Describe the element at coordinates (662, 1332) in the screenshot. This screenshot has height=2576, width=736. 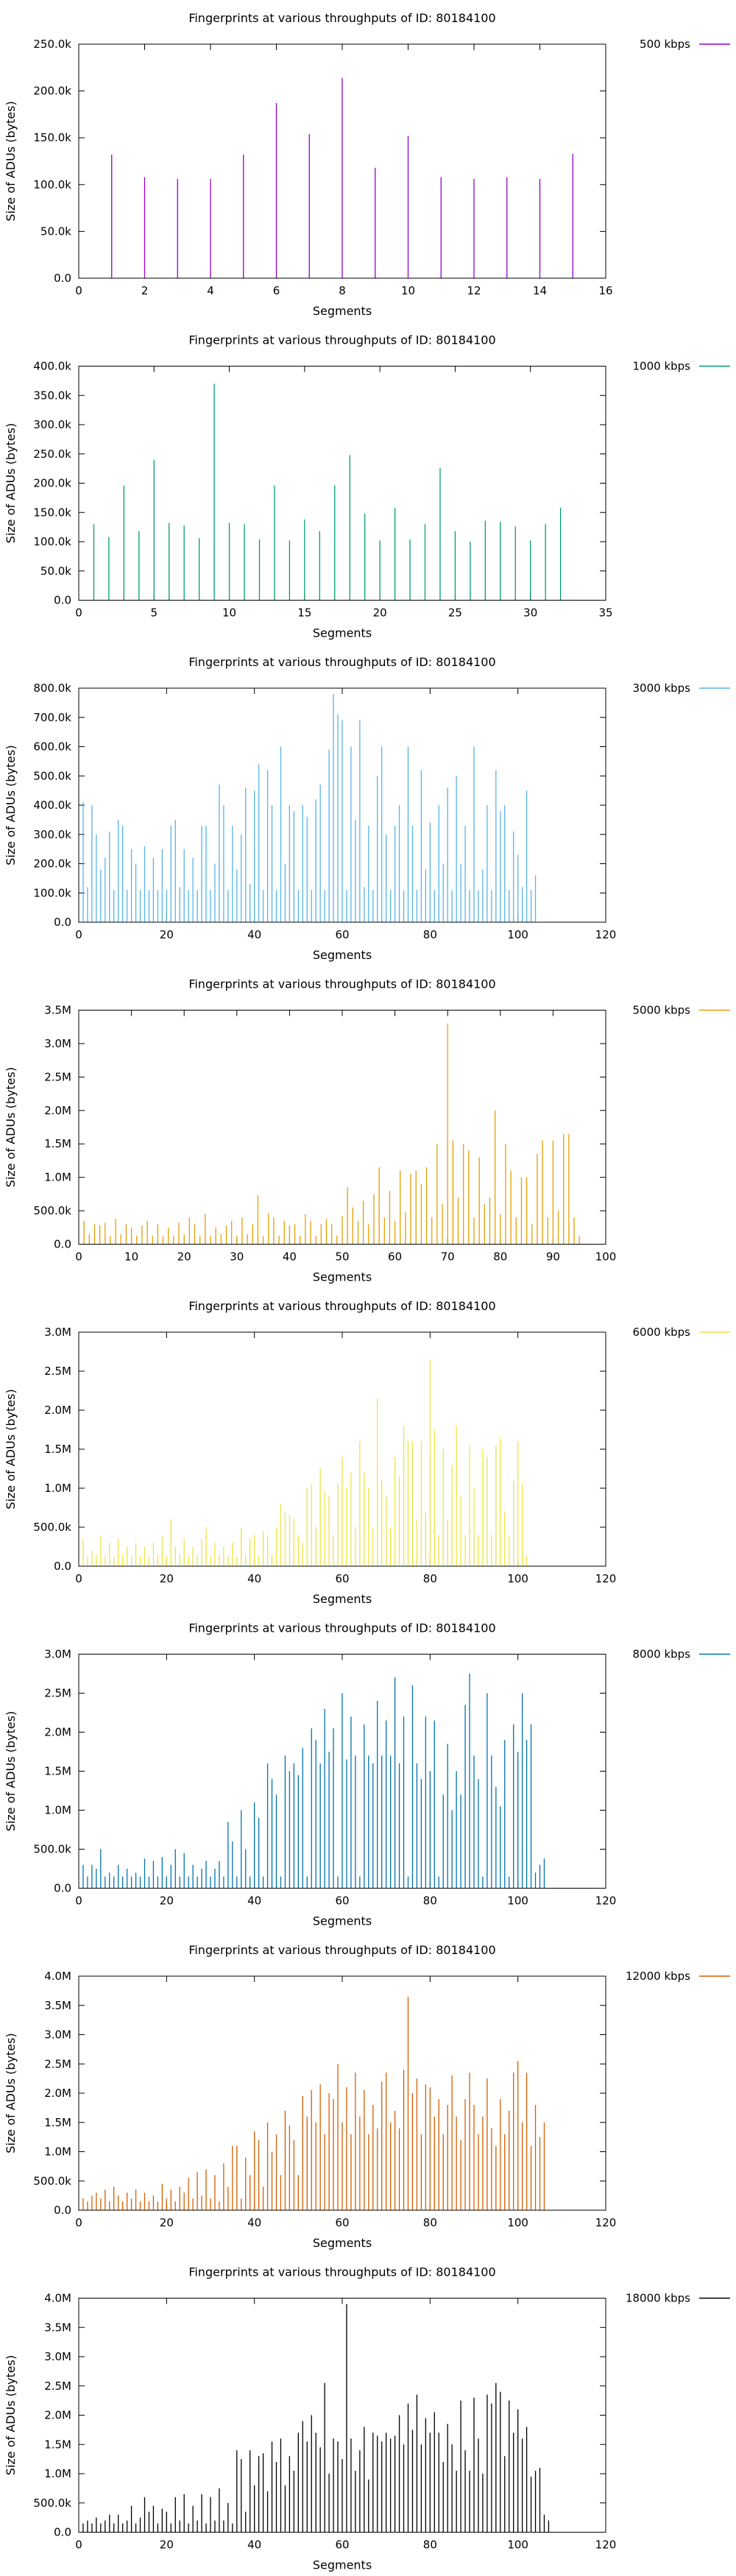
I see `legend-label: 6000 kbps` at that location.